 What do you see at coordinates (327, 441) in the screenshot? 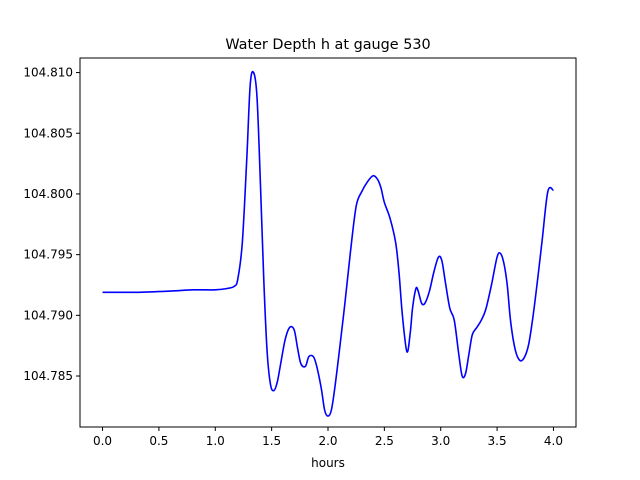
I see `x-tick-label: 2.0` at bounding box center [327, 441].